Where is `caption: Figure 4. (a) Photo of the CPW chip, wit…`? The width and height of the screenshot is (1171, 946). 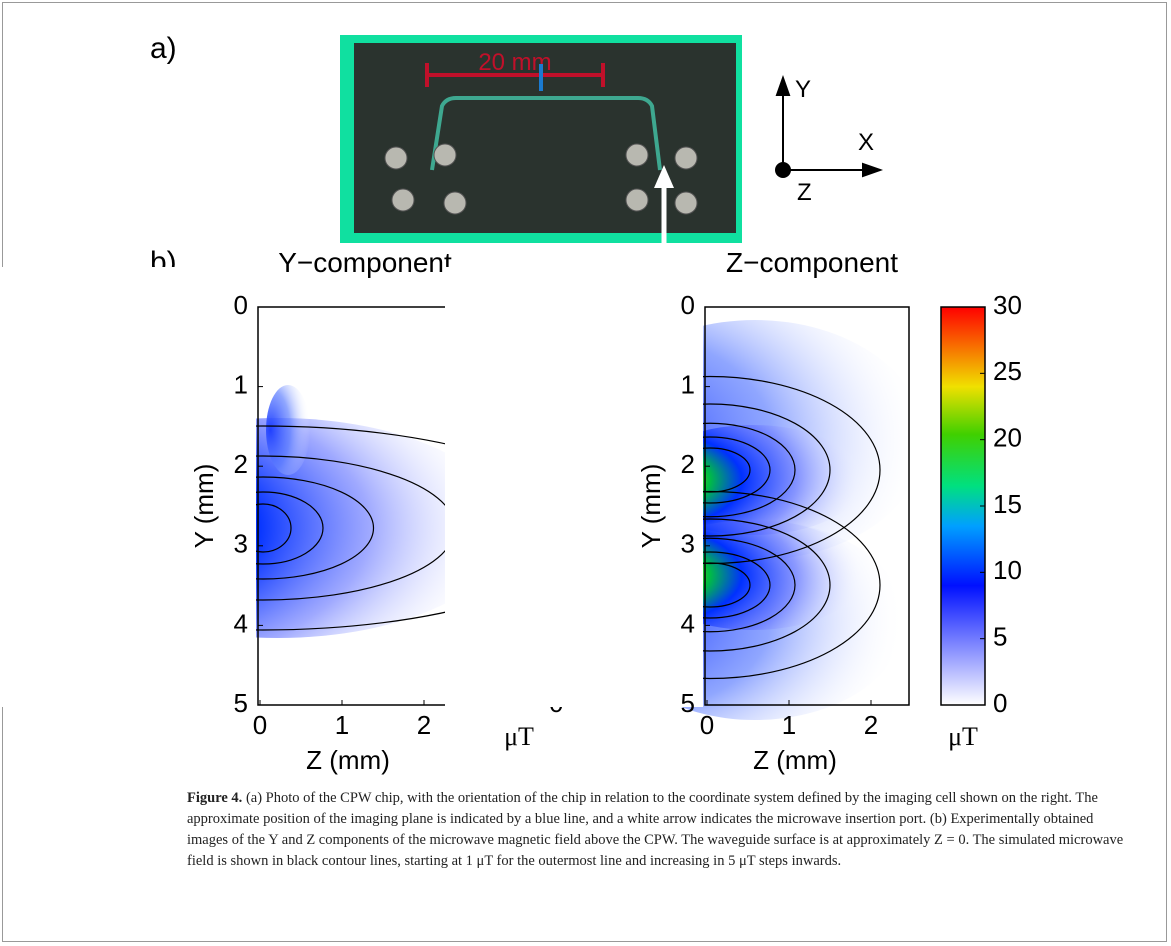
caption: Figure 4. (a) Photo of the CPW chip, wit… is located at coordinates (662, 830).